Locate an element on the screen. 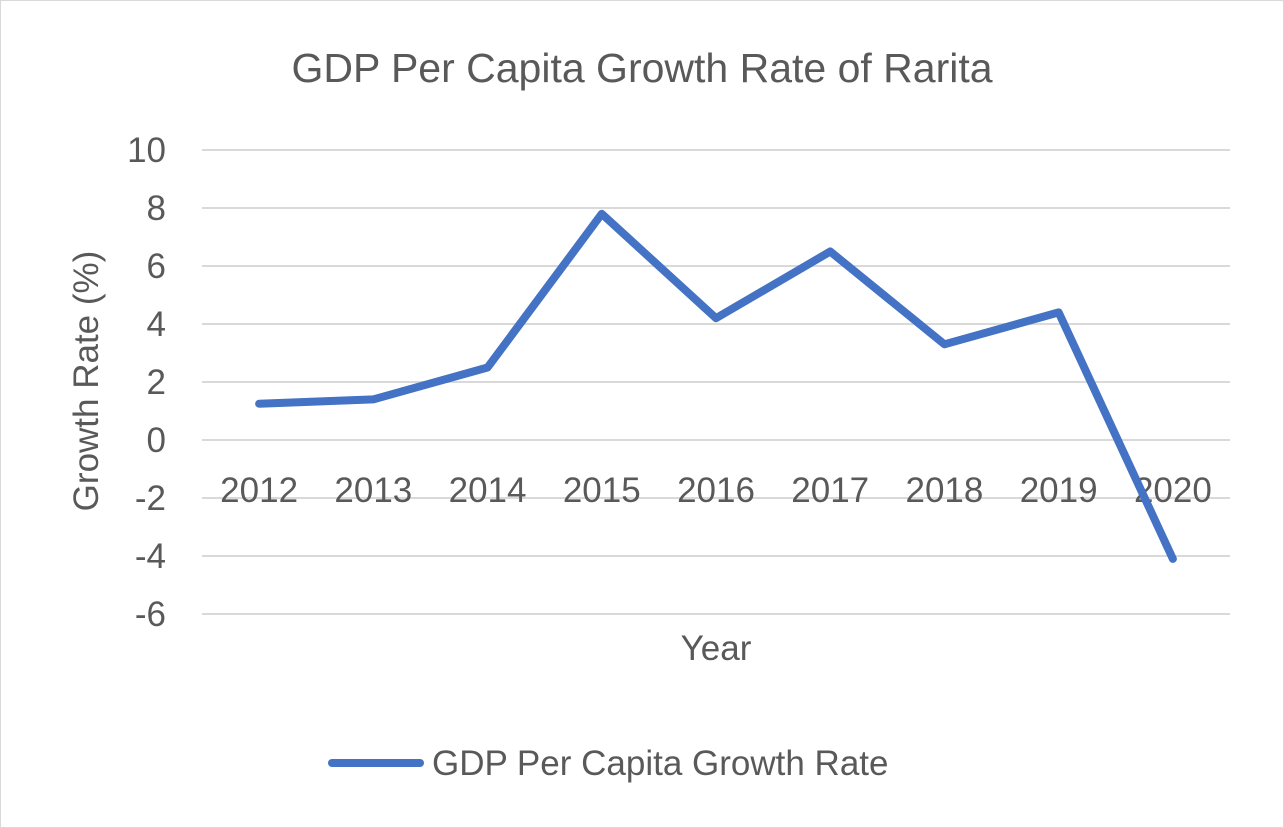  x-tick-label: 2014 is located at coordinates (488, 490).